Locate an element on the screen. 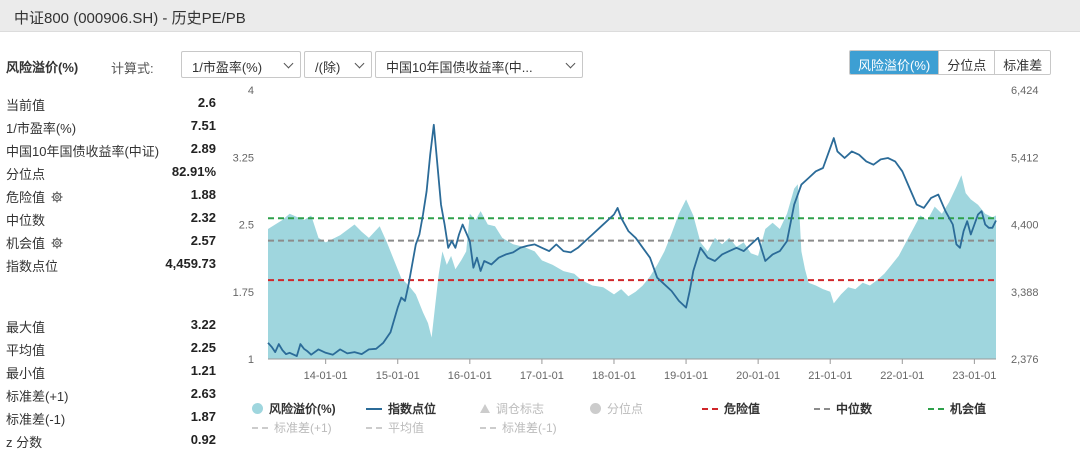 This screenshot has height=453, width=1080. x-axis-tick-label: 23-01-01 is located at coordinates (974, 376).